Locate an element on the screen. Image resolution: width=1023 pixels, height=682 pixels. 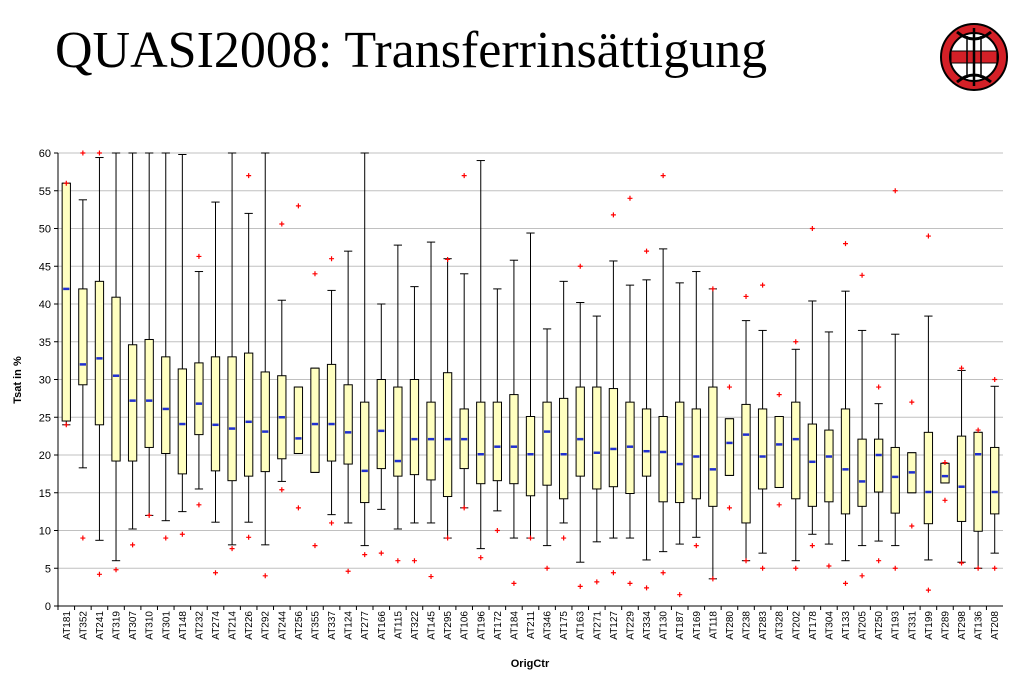
x-tick-label: AT319 is located at coordinates (117, 625).